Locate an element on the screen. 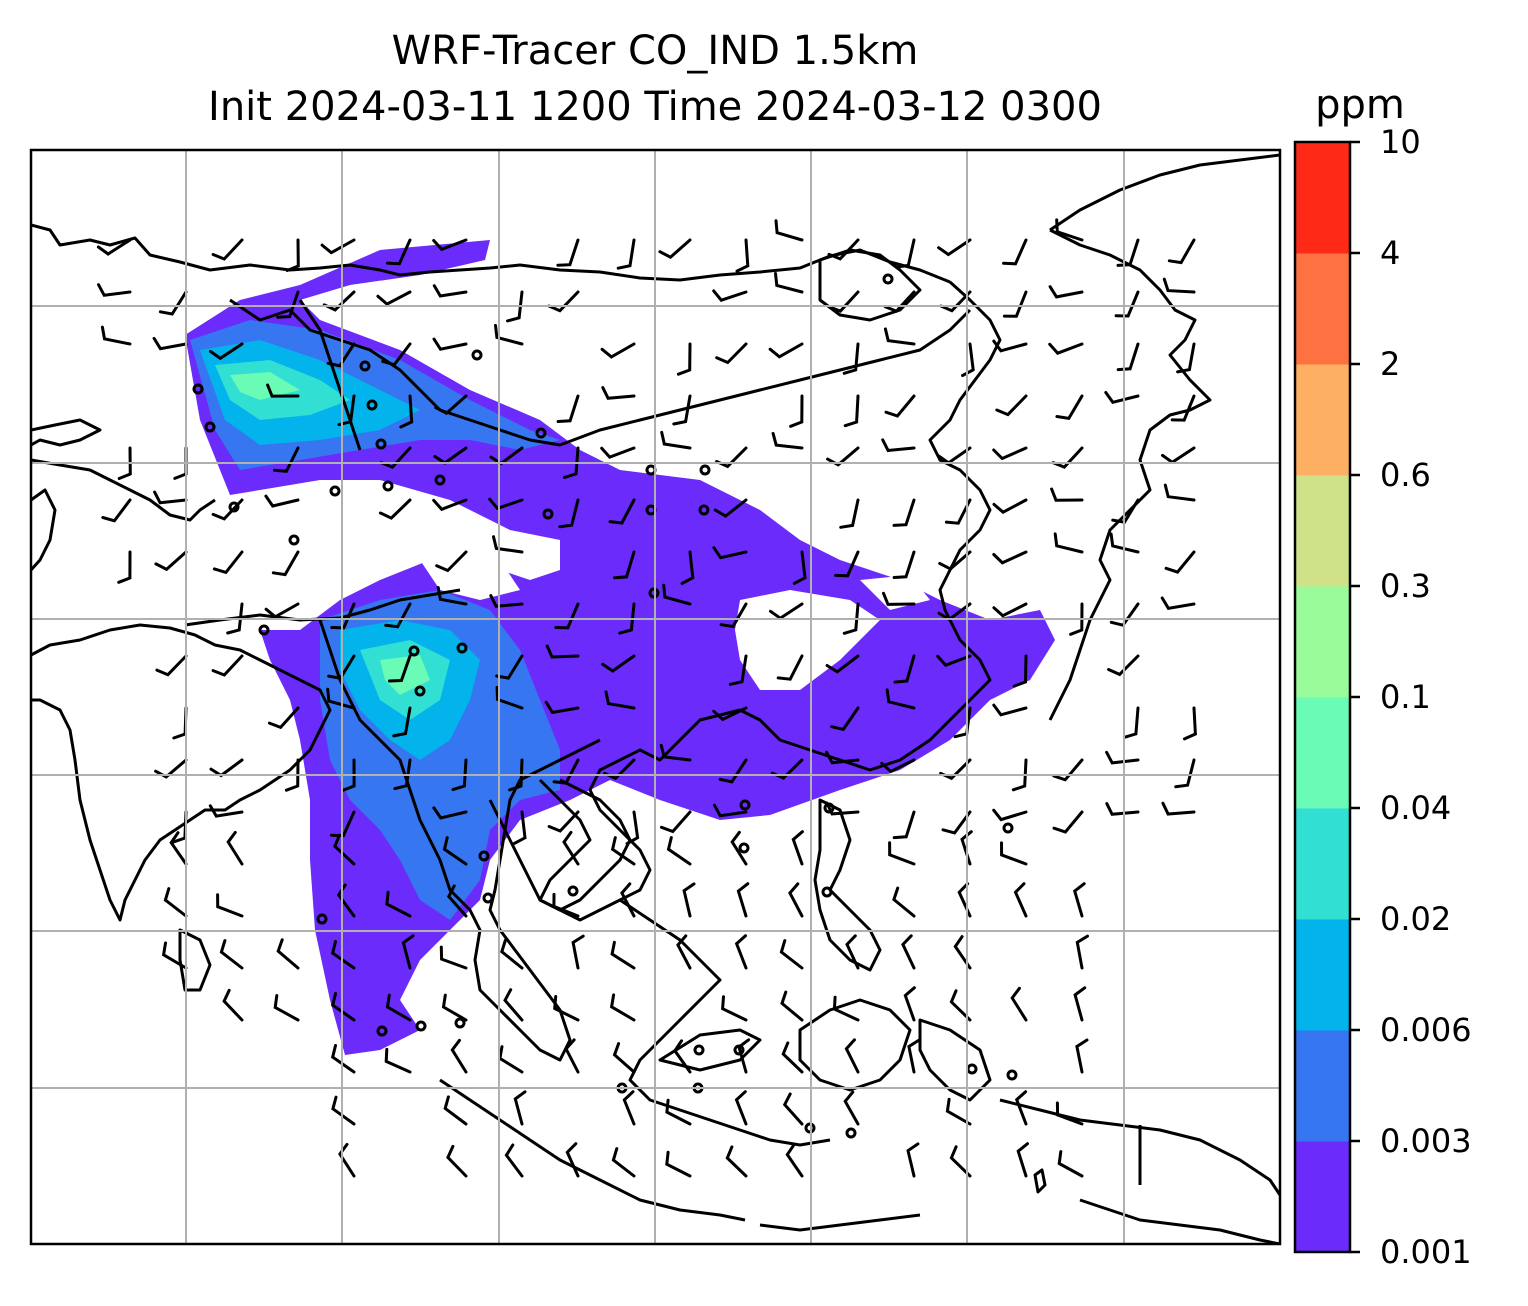 The width and height of the screenshot is (1528, 1306). colorbar-tick-label: 0.003 is located at coordinates (1426, 1141).